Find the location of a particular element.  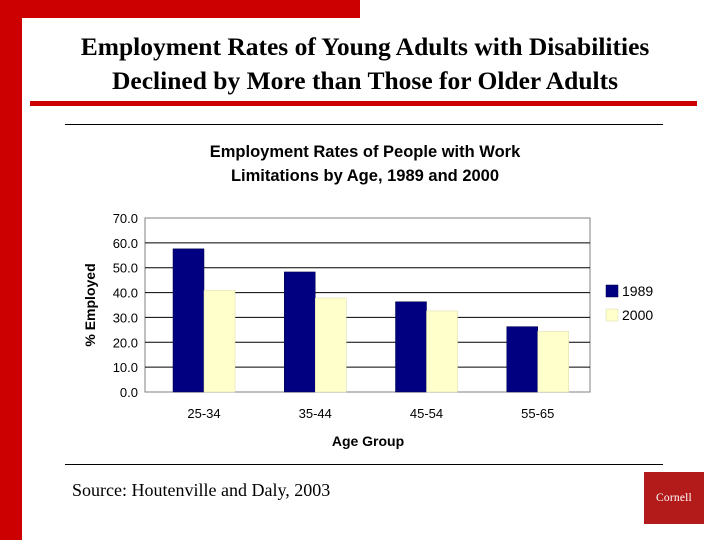

x-tick-label: 35-44 is located at coordinates (315, 413).